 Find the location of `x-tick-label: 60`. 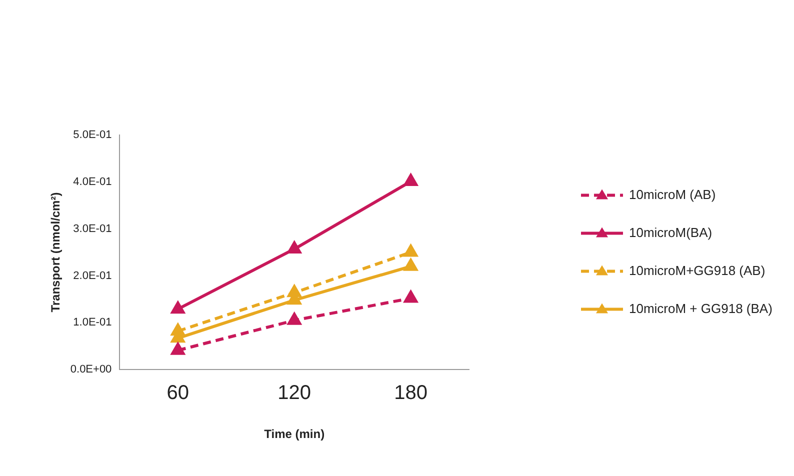

x-tick-label: 60 is located at coordinates (178, 393).